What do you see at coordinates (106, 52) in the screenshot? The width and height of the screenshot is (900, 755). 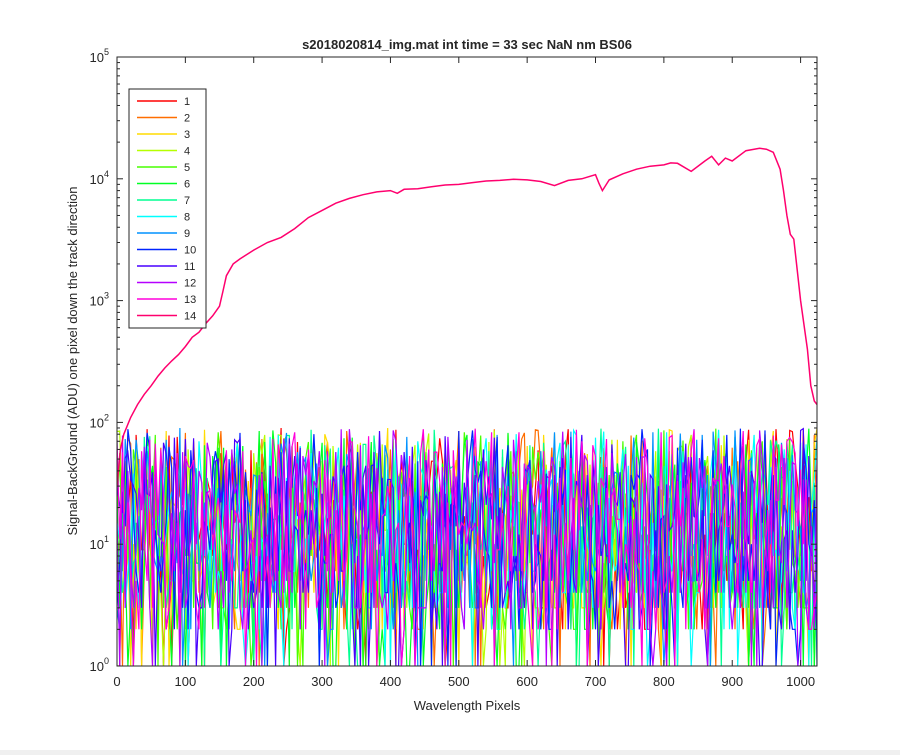 I see `y-tick-exponent: 5` at bounding box center [106, 52].